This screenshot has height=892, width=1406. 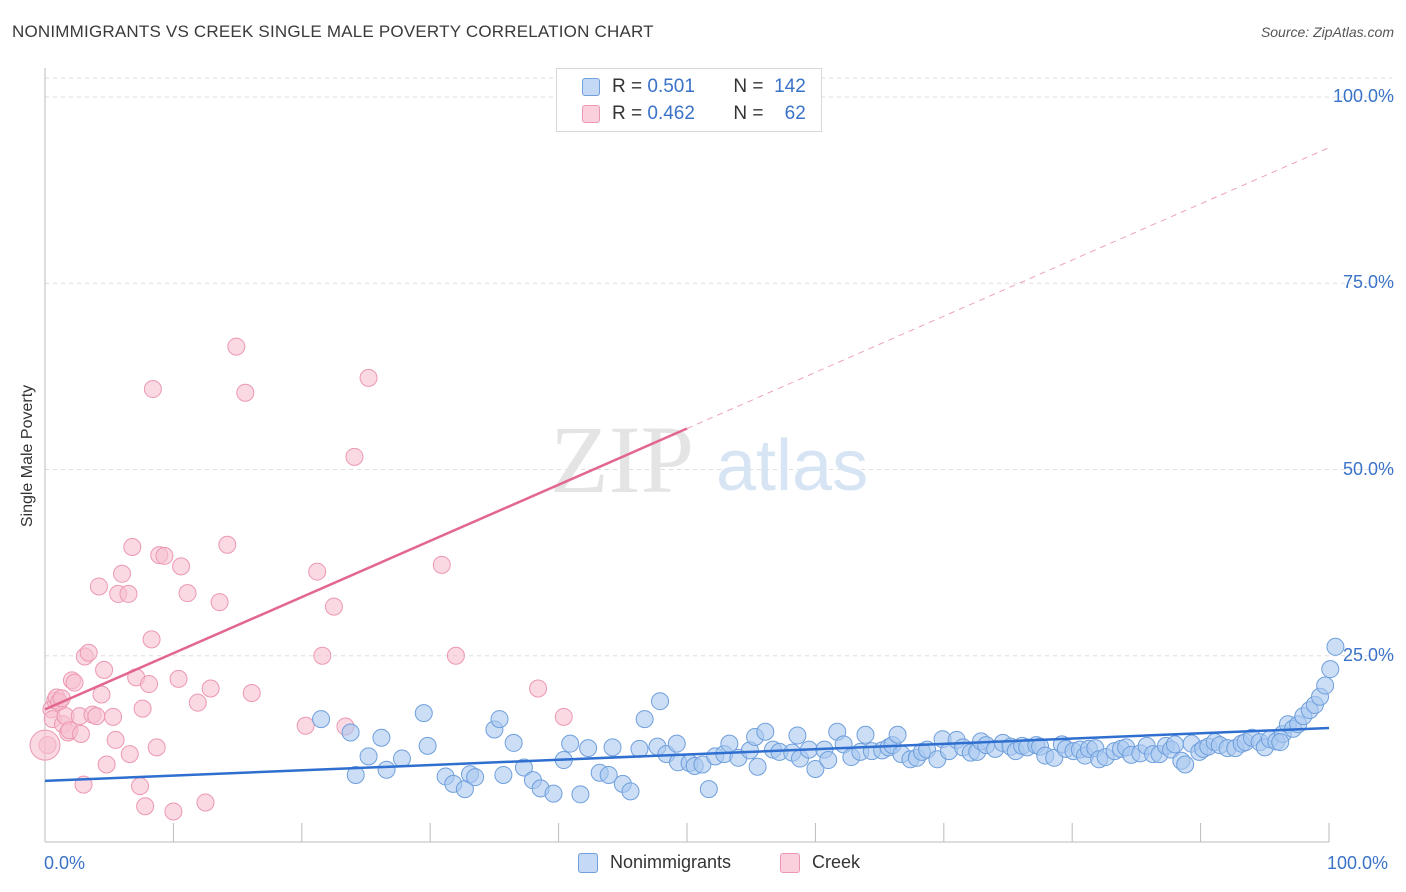 What do you see at coordinates (671, 113) in the screenshot?
I see `legend-r-value: 0.462` at bounding box center [671, 113].